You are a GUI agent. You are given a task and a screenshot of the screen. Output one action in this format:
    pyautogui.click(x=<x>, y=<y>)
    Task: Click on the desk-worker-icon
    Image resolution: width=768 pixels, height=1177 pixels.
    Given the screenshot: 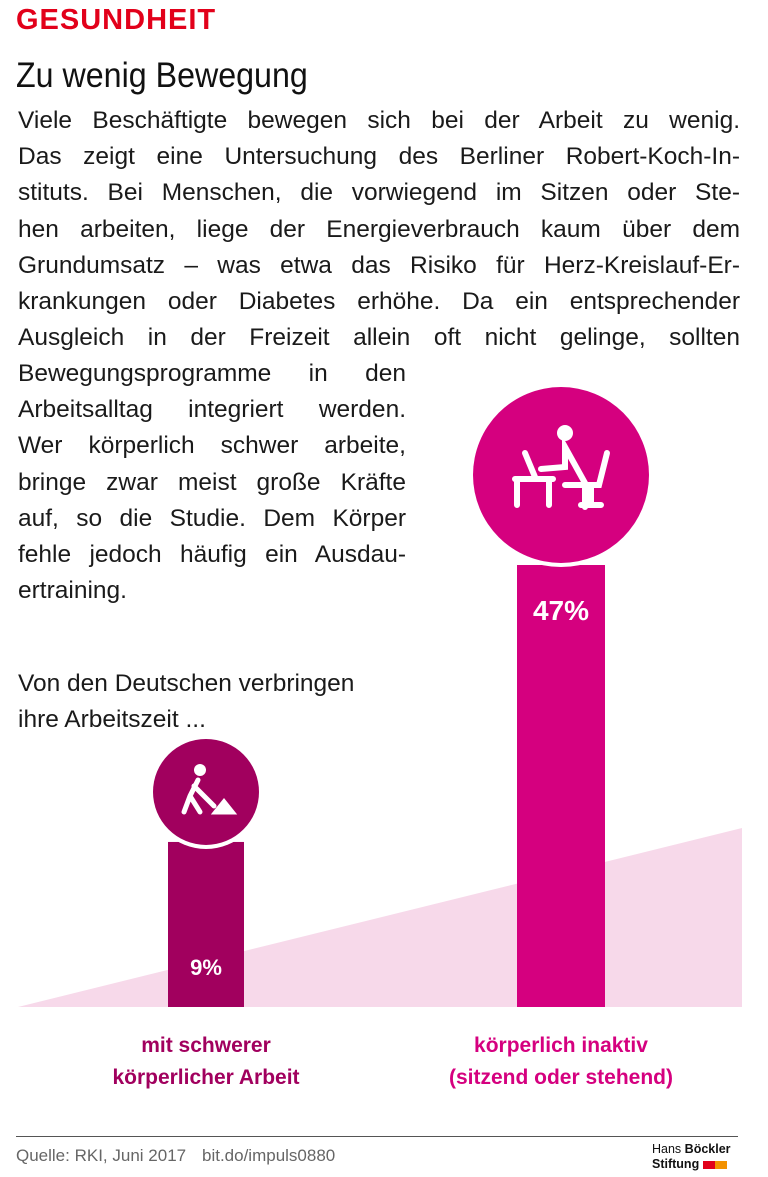 What is the action you would take?
    pyautogui.click(x=561, y=467)
    